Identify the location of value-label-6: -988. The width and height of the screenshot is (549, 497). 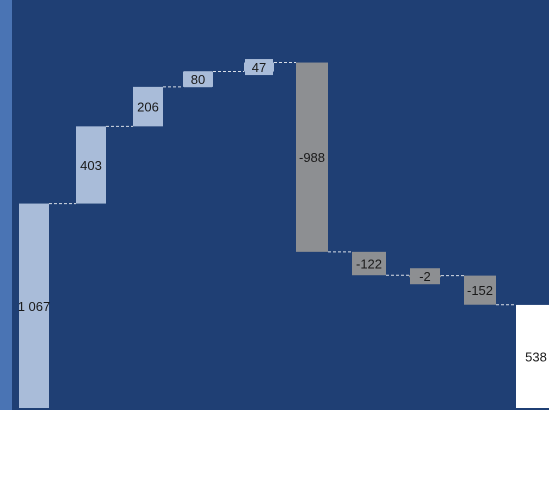
(312, 157).